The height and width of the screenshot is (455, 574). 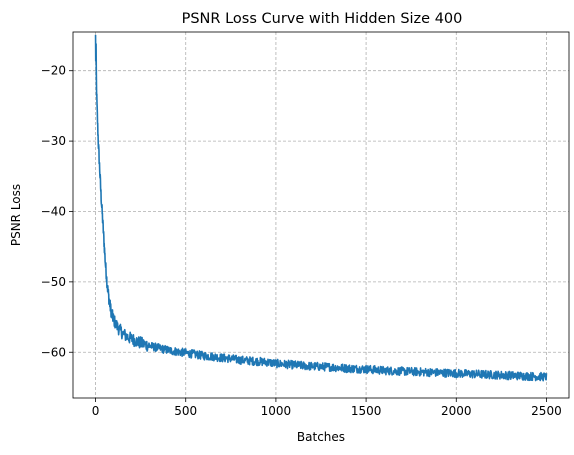 I want to click on y-axis: −20 −30 −40 −50 −60, so click(x=57, y=211).